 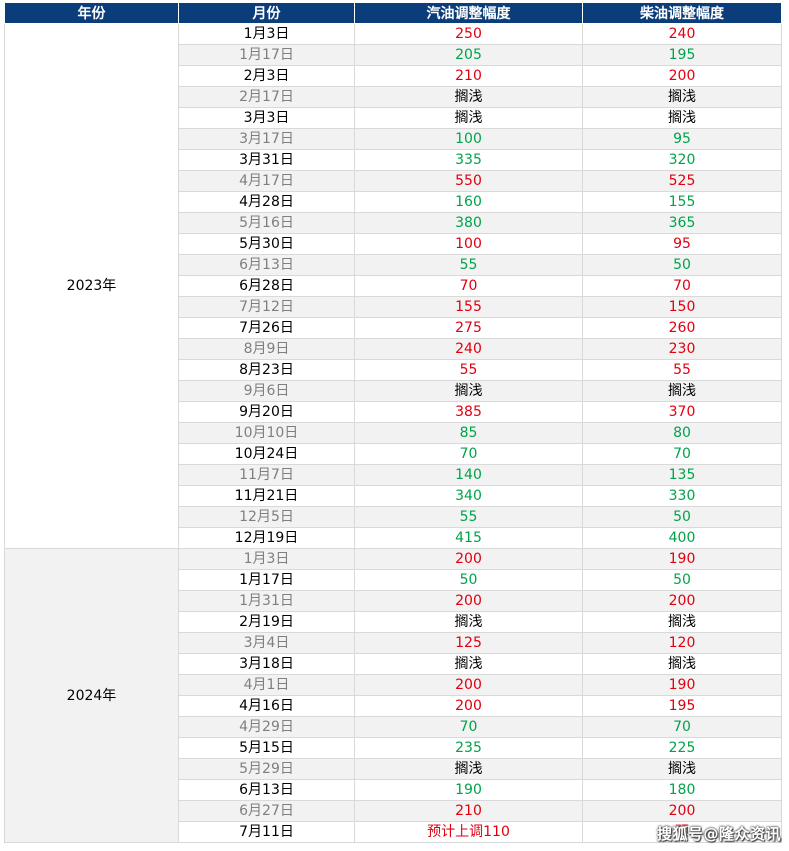 I want to click on gasoline-cell: 50, so click(x=468, y=580).